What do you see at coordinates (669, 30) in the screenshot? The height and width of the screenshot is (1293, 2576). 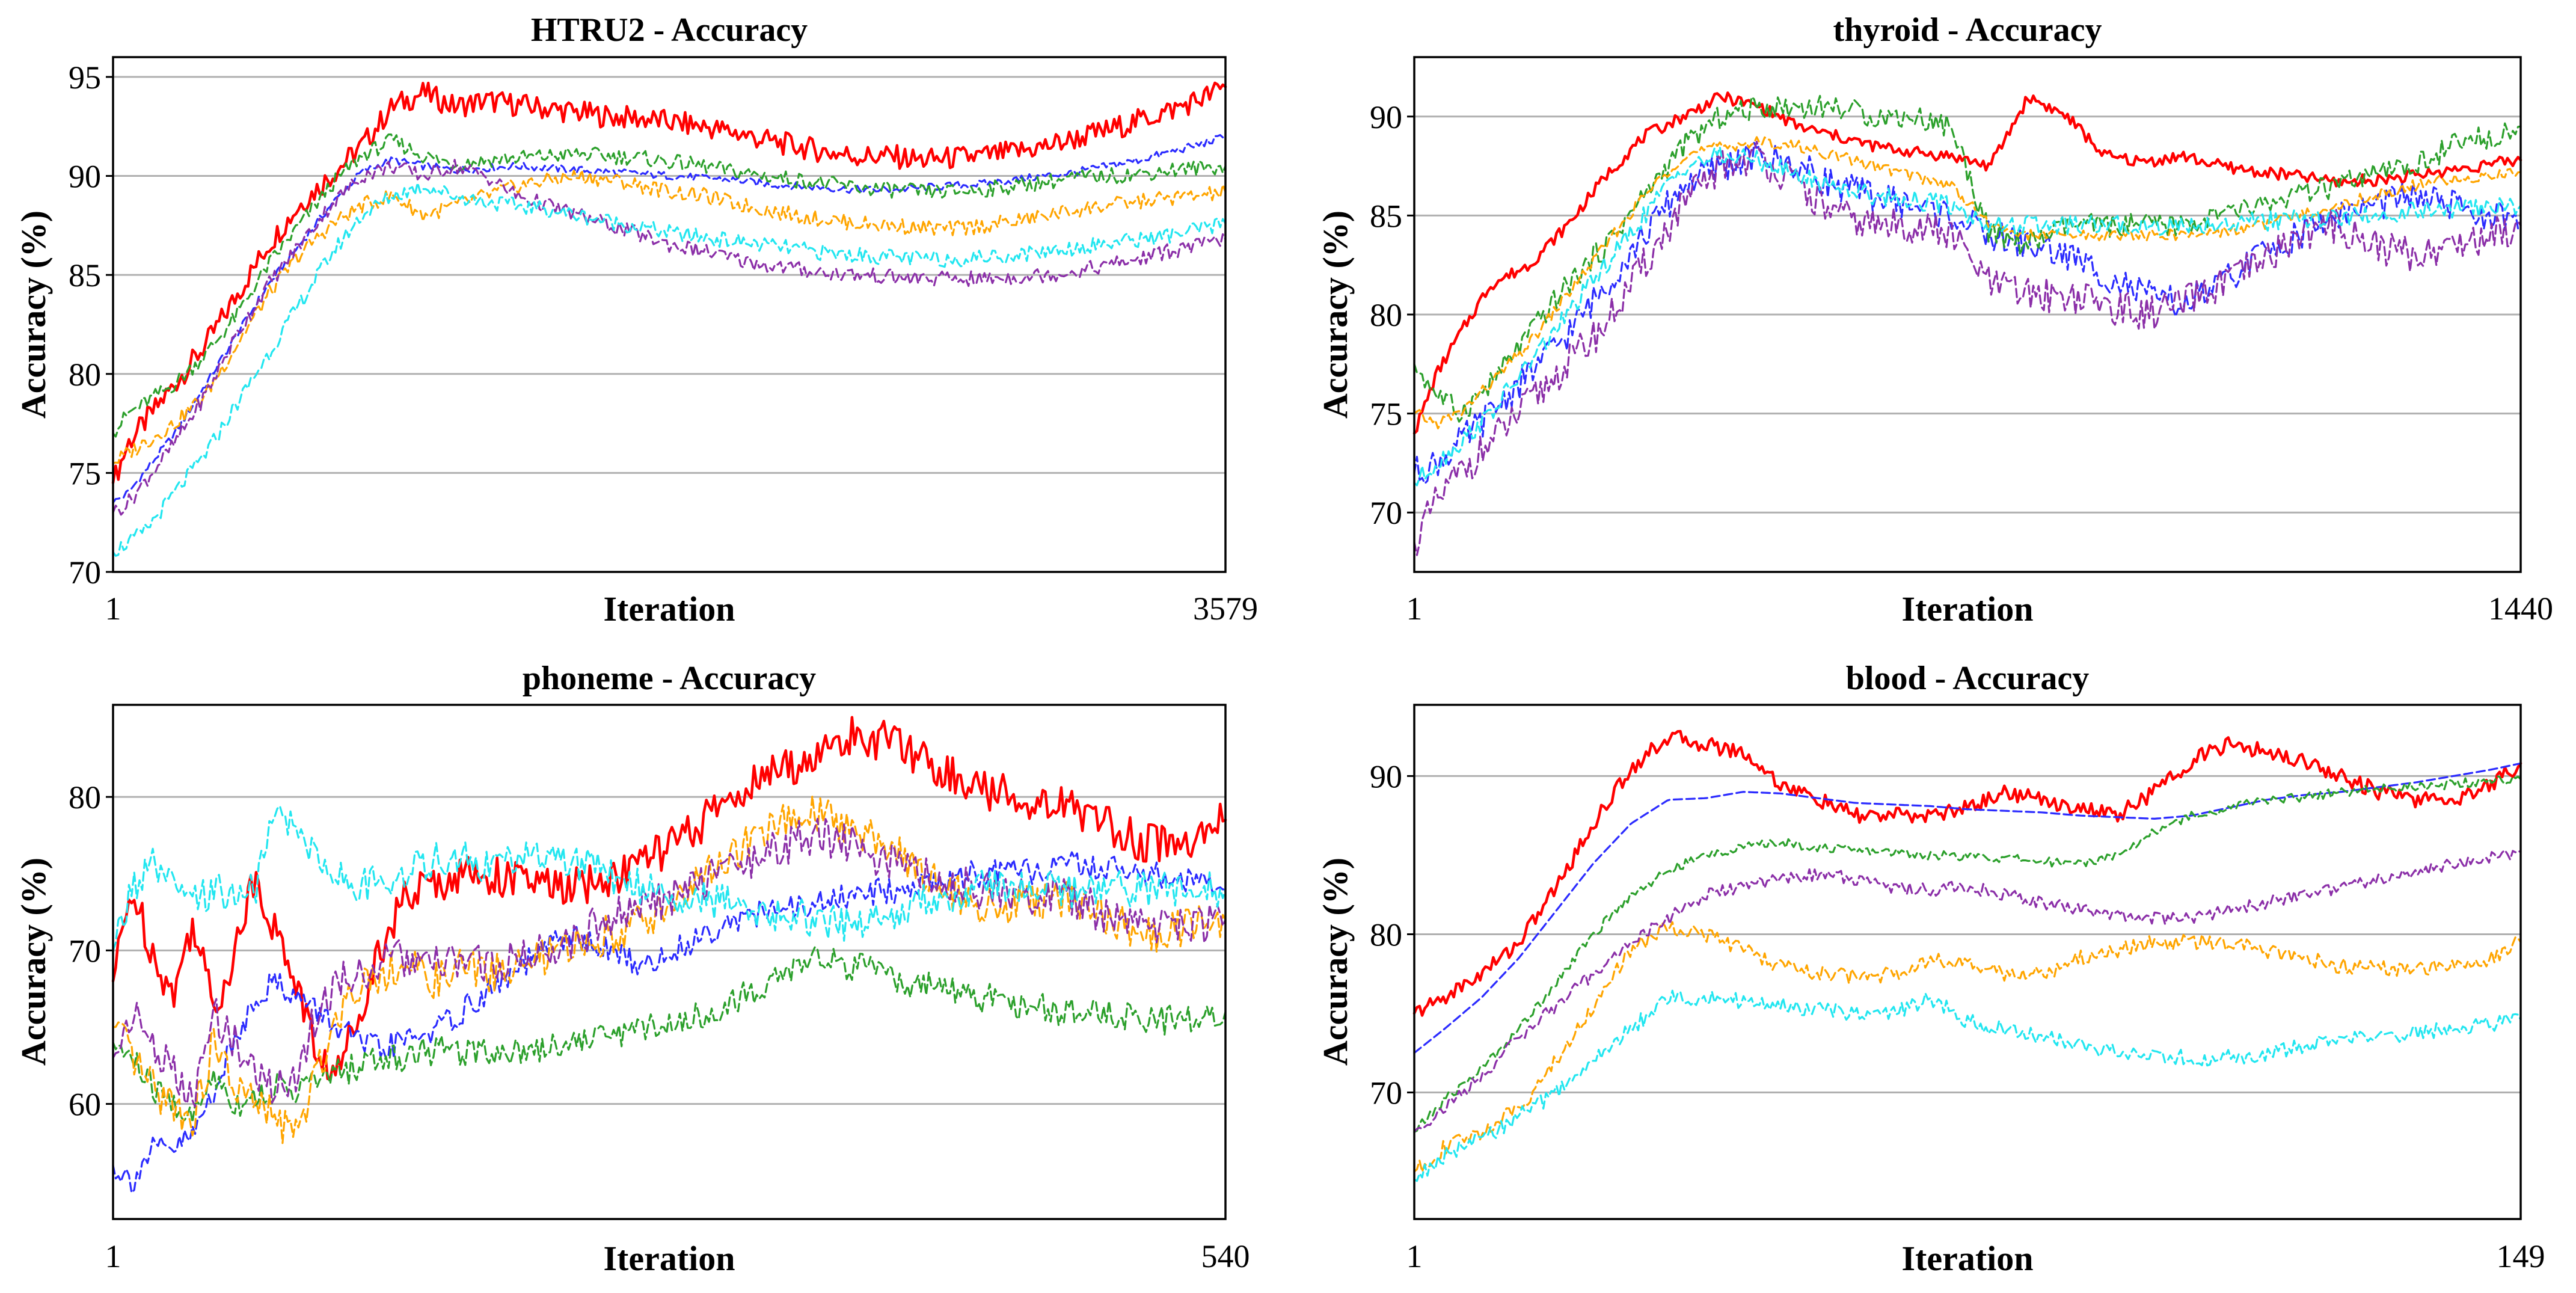 I see `chart-title: HTRU2 - Accuracy` at bounding box center [669, 30].